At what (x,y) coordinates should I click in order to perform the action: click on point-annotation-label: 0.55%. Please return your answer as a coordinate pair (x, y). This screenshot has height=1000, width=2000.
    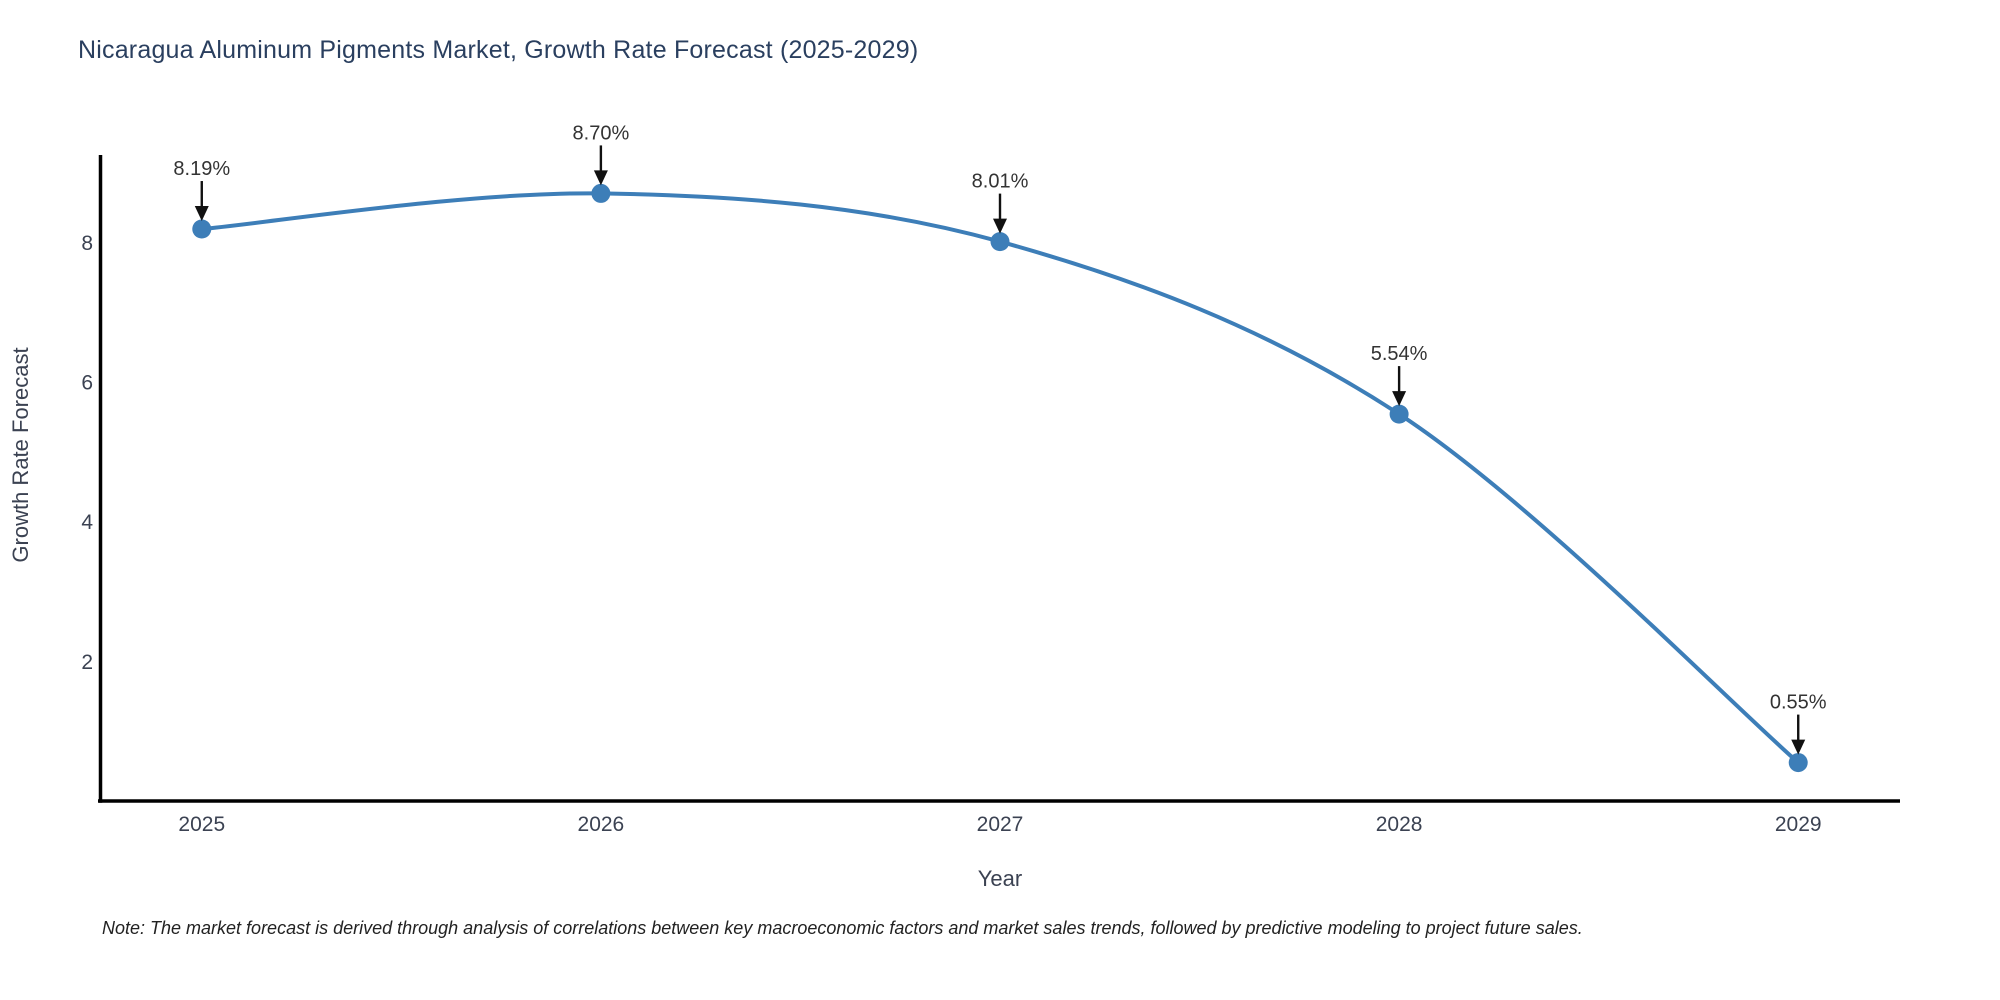
    Looking at the image, I should click on (1798, 703).